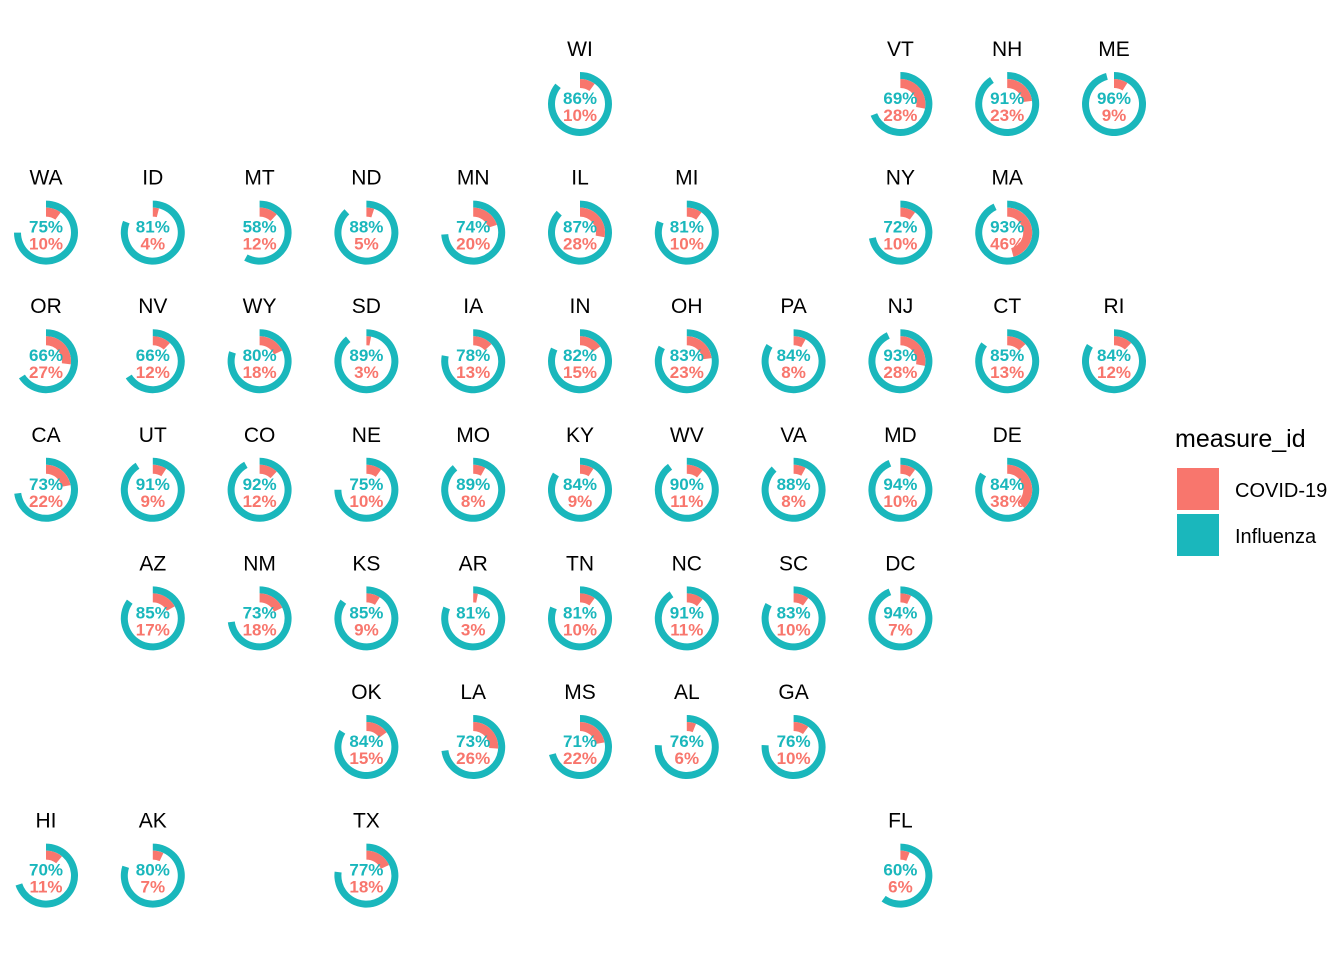 This screenshot has width=1344, height=960. Describe the element at coordinates (580, 435) in the screenshot. I see `state-label: KY` at that location.